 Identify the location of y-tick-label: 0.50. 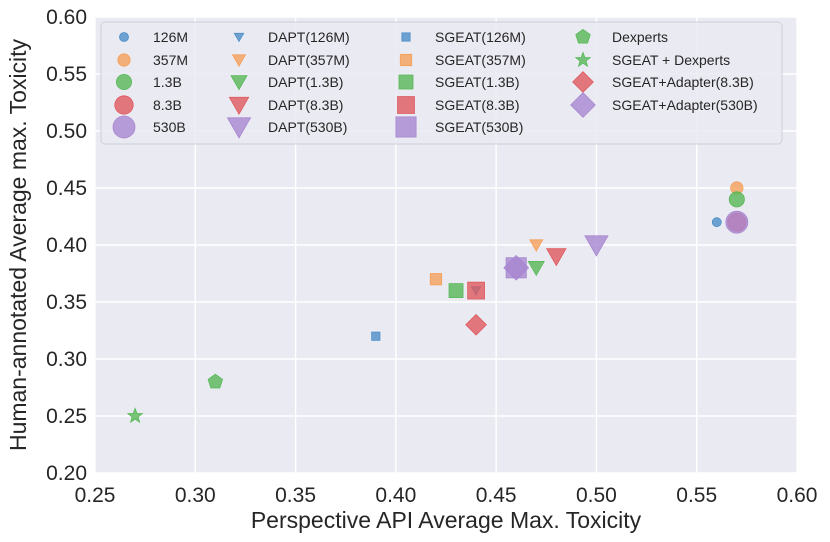
(66, 131).